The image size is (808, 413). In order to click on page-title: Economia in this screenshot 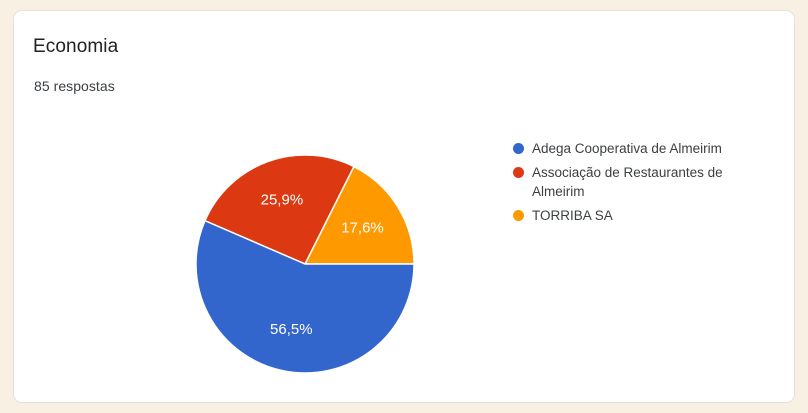, I will do `click(76, 46)`.